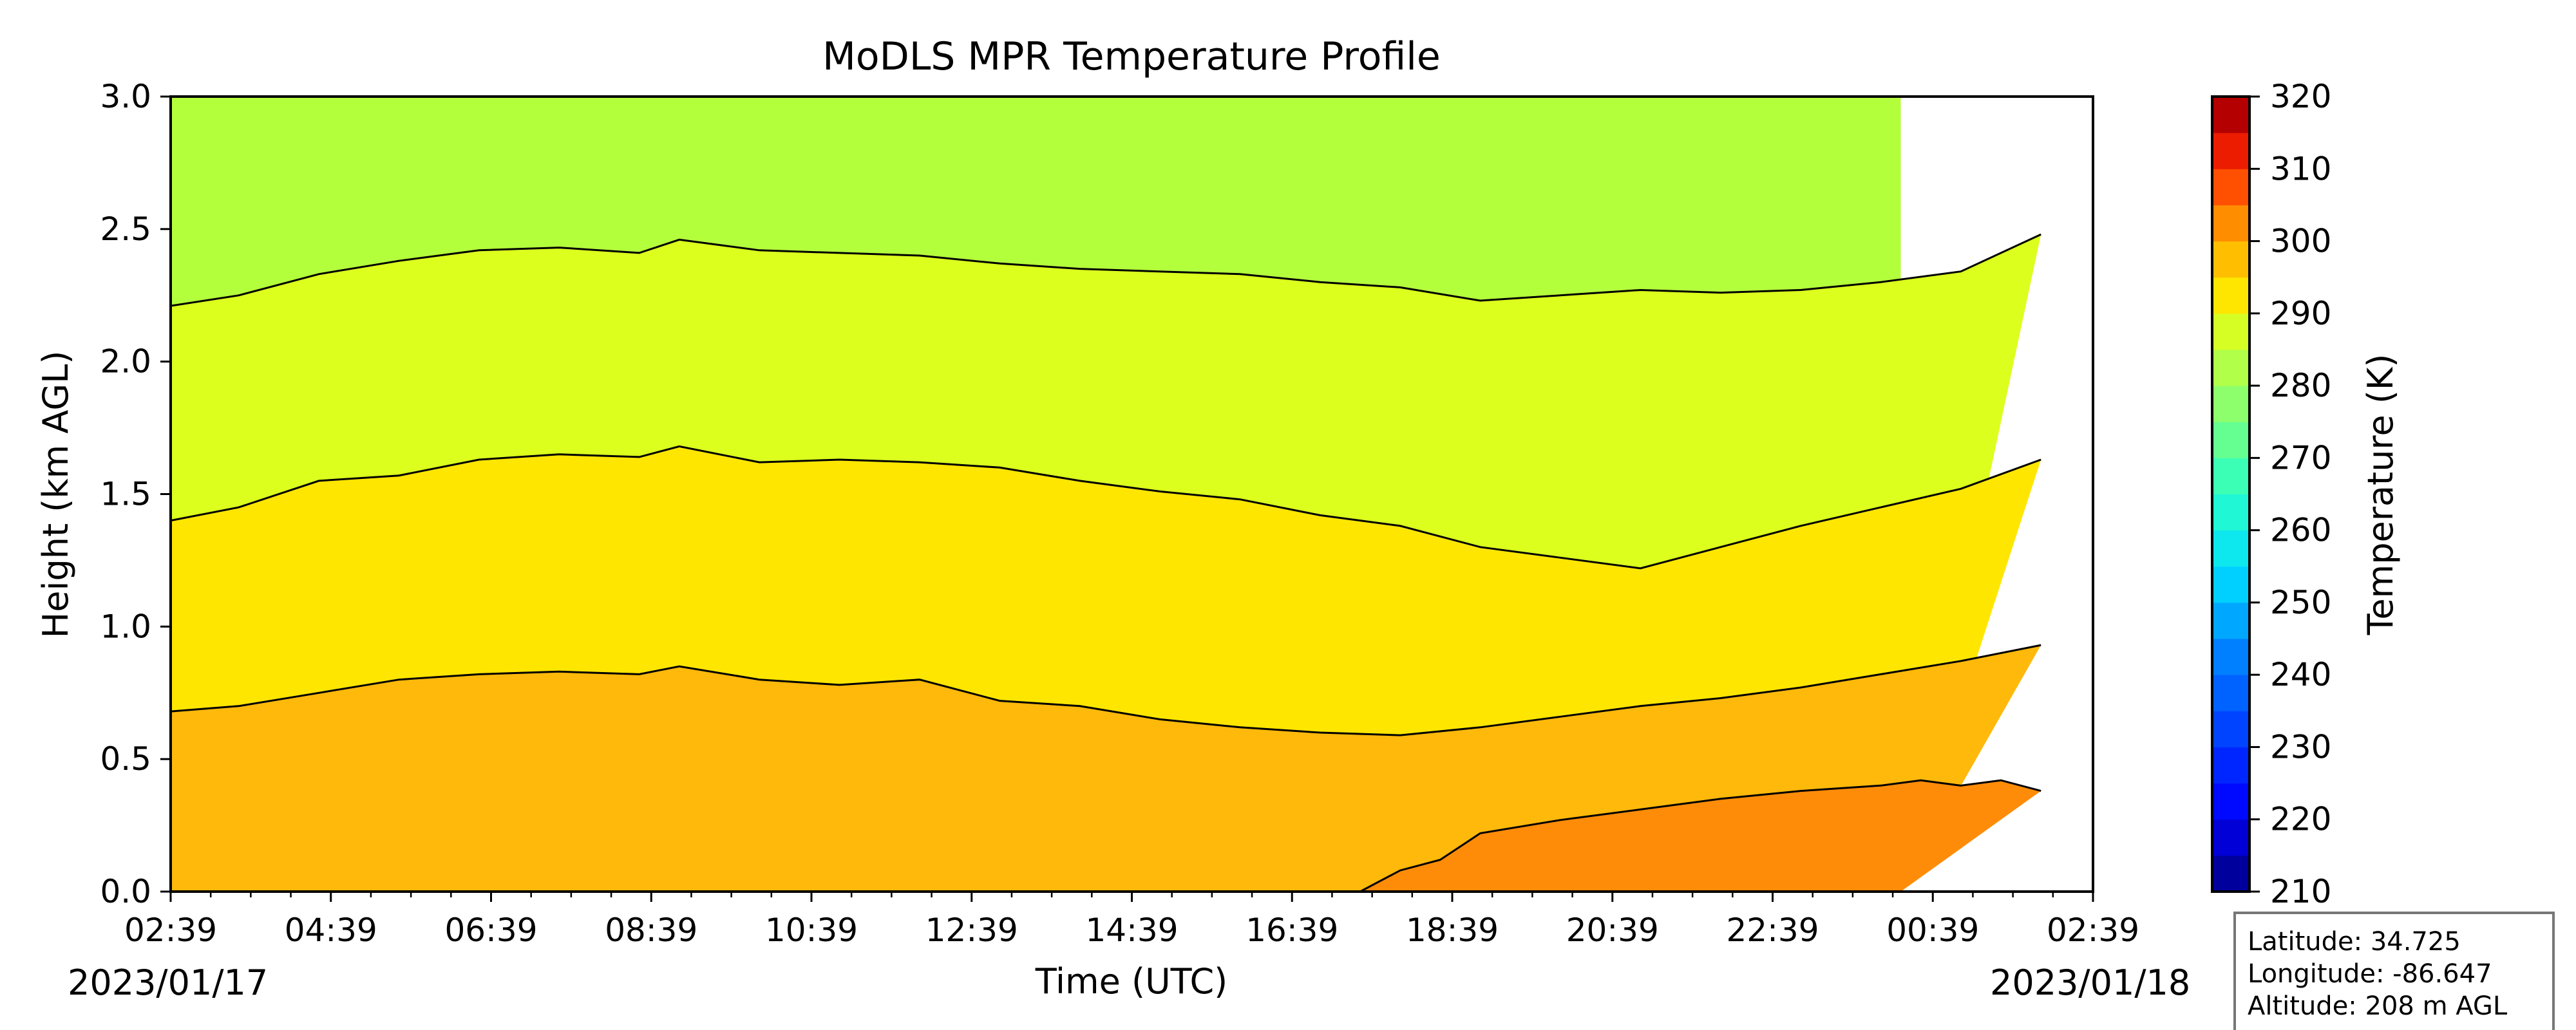 The image size is (2576, 1030). I want to click on colorbar-tick-label: 280, so click(2300, 386).